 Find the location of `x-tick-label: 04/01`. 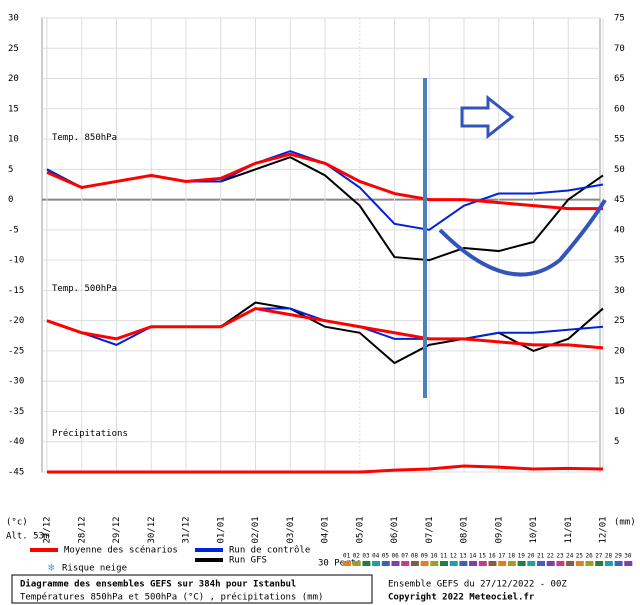

x-tick-label: 04/01 is located at coordinates (326, 529).